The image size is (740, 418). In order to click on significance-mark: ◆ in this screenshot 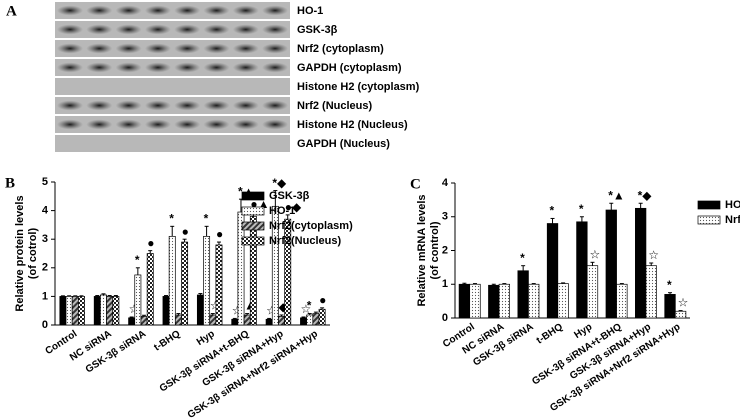, I will do `click(284, 307)`.